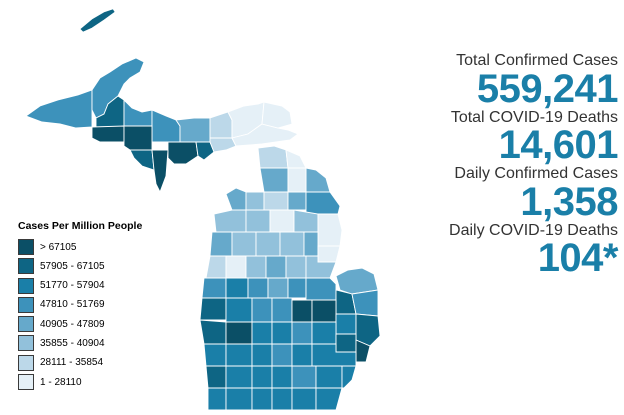  Describe the element at coordinates (244, 244) in the screenshot. I see `wexford-region` at that location.